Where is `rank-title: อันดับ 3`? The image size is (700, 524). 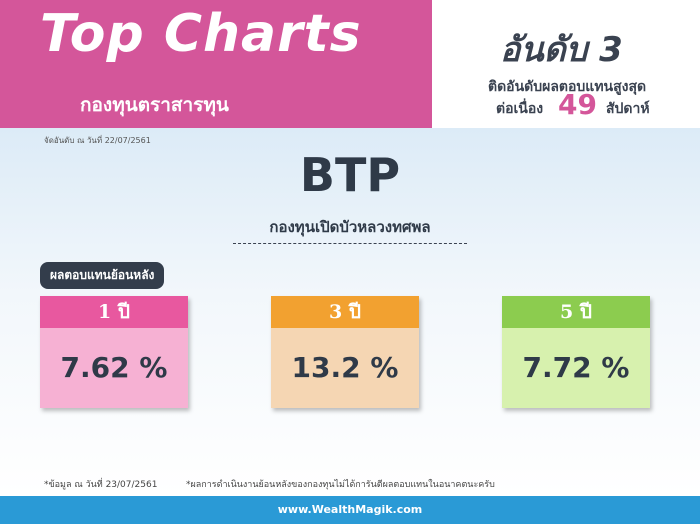
rank-title: อันดับ 3 is located at coordinates (561, 50).